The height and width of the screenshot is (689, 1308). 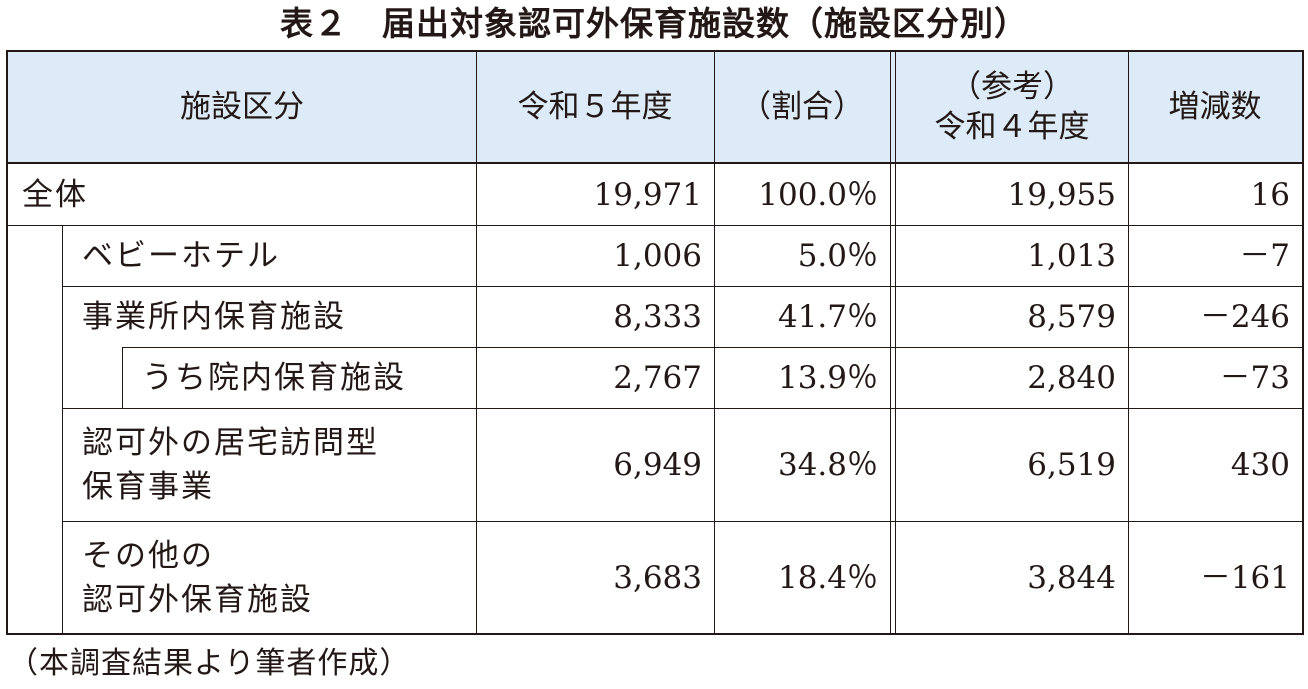 What do you see at coordinates (818, 194) in the screenshot?
I see `cell-ratio: 100.0％` at bounding box center [818, 194].